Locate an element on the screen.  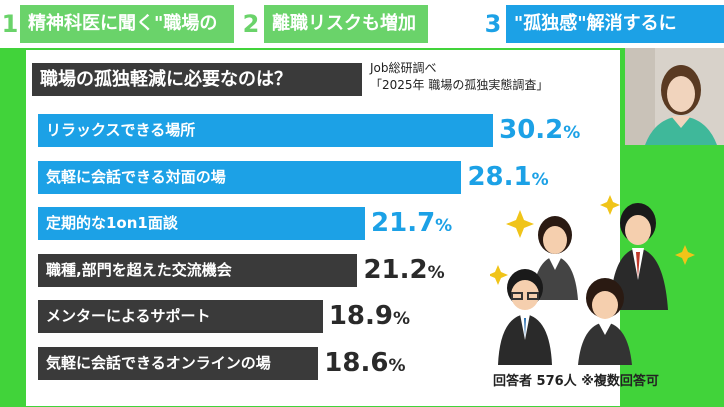
source-note: Job総研調べ 「2025年 職場の孤独実態調査」 is located at coordinates (459, 77).